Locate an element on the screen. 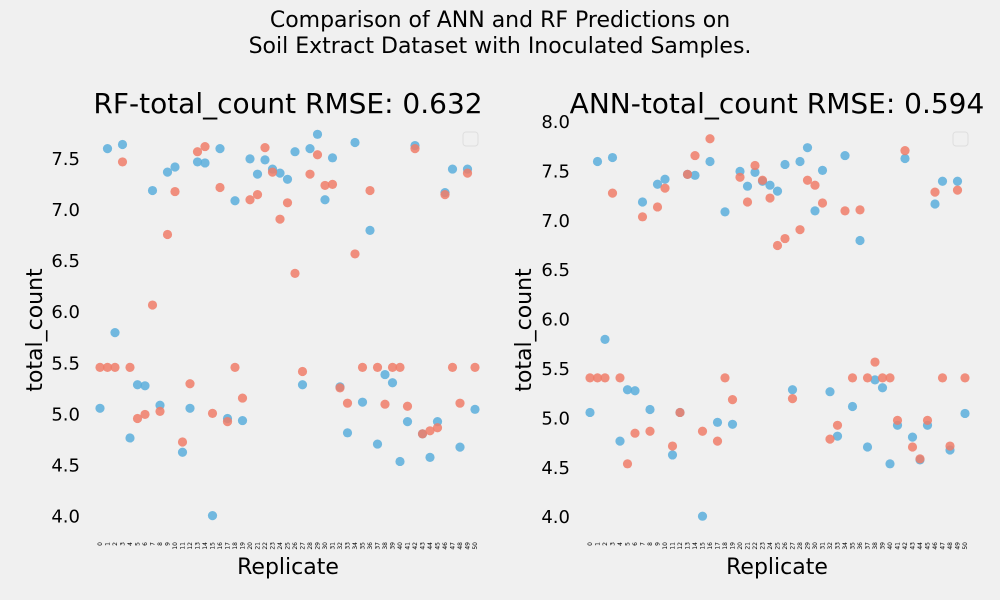 Image resolution: width=1000 pixels, height=600 pixels. ann-x-tick-label: 17 is located at coordinates (718, 546).